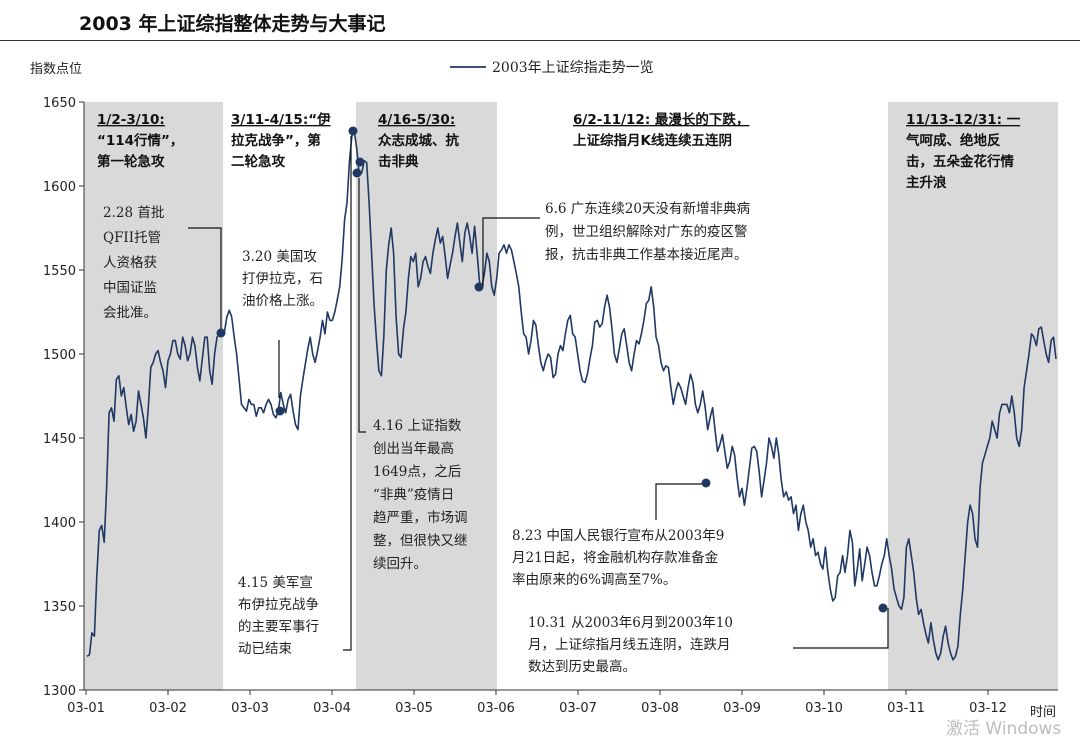 This screenshot has width=1080, height=740. I want to click on period-label-2: 3/11-4/15:“伊拉克战争”，第二轮急攻, so click(281, 140).